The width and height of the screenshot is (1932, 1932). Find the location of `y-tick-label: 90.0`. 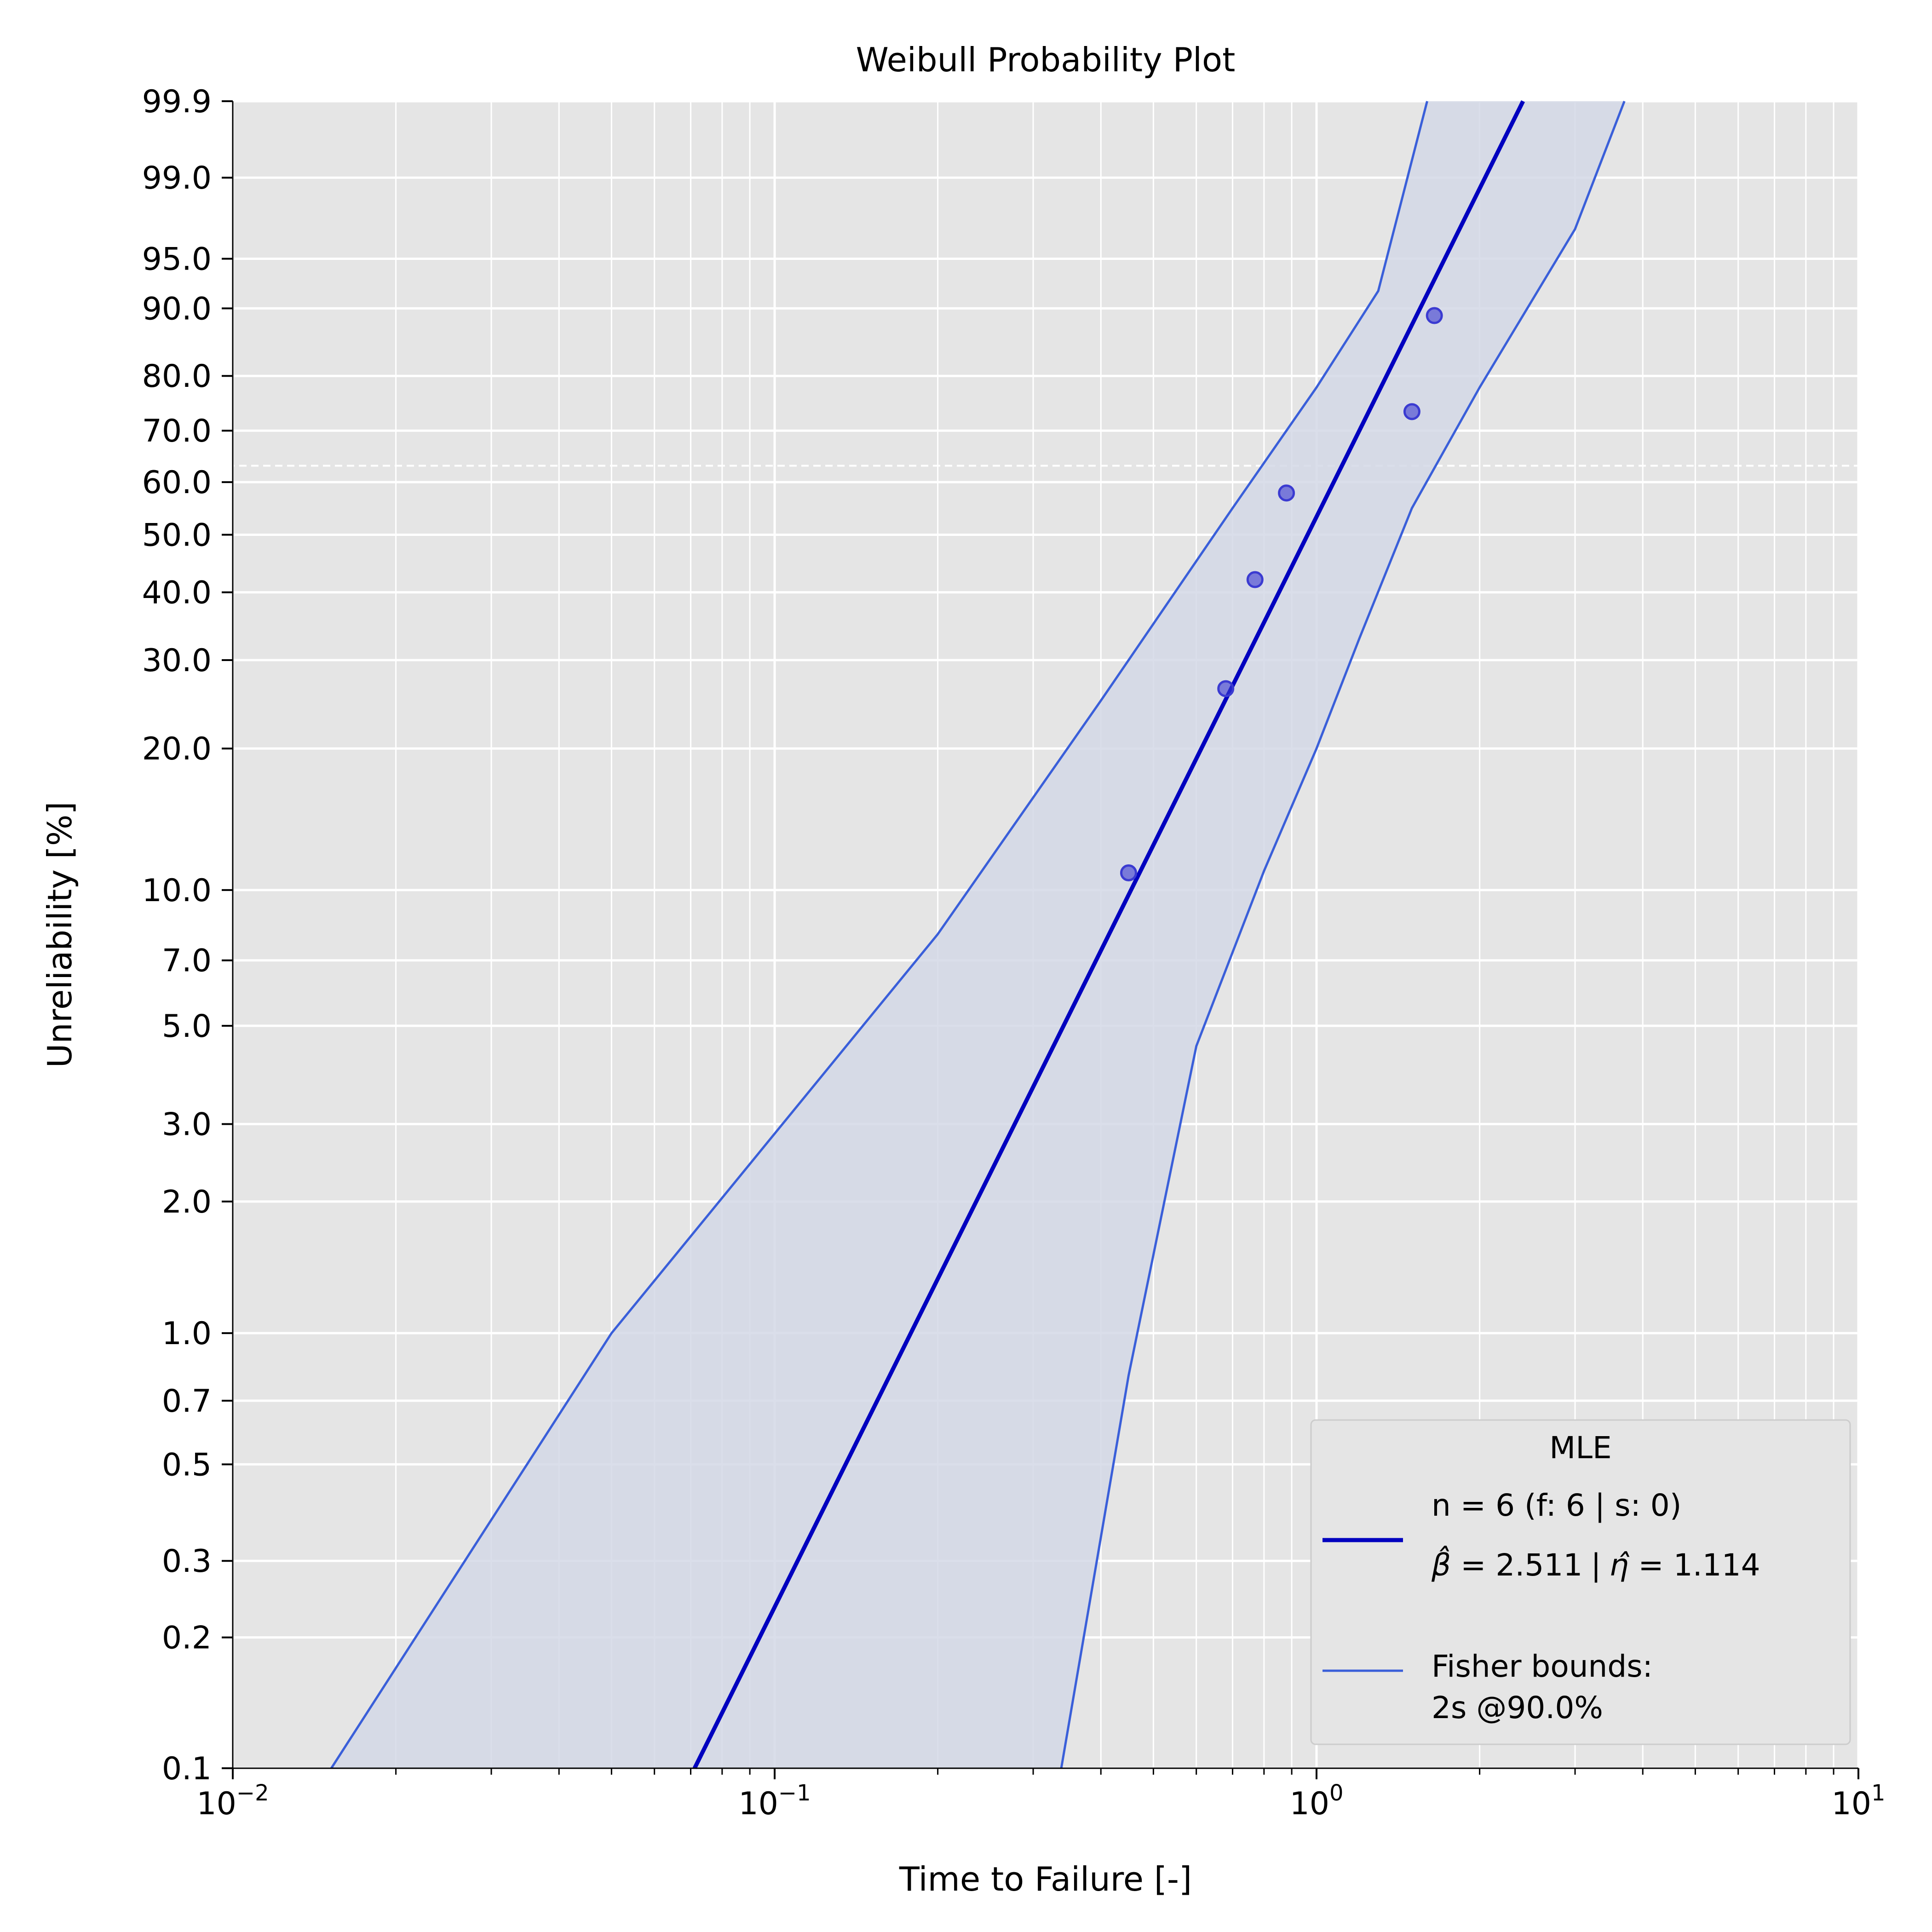

y-tick-label: 90.0 is located at coordinates (177, 309).